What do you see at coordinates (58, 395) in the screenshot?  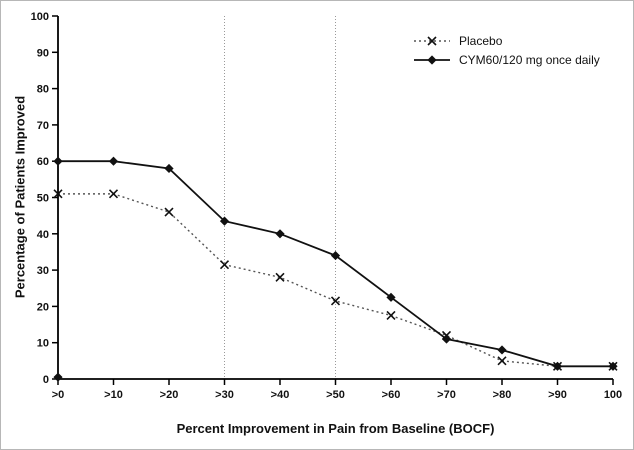 I see `x-tick-label: >0` at bounding box center [58, 395].